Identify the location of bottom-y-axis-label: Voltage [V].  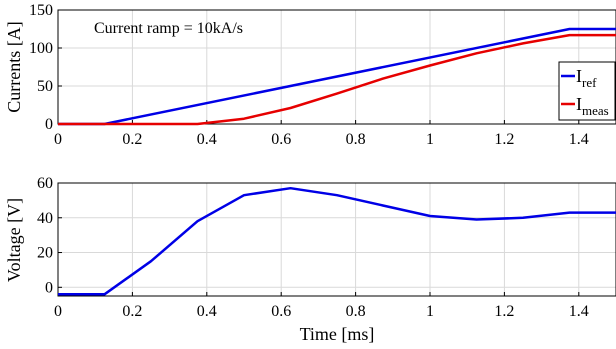
(14, 240).